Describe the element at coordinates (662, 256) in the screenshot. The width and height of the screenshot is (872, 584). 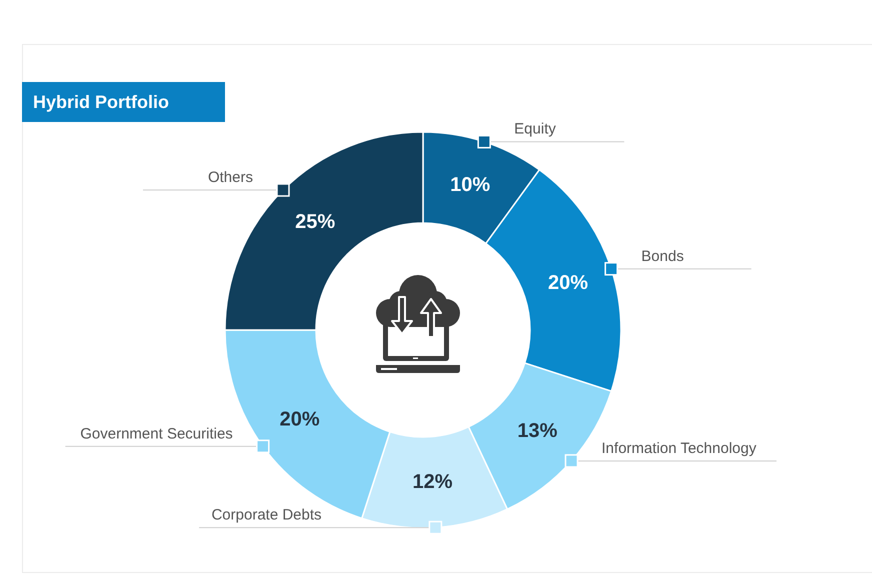
I see `slice-label: Bonds` at that location.